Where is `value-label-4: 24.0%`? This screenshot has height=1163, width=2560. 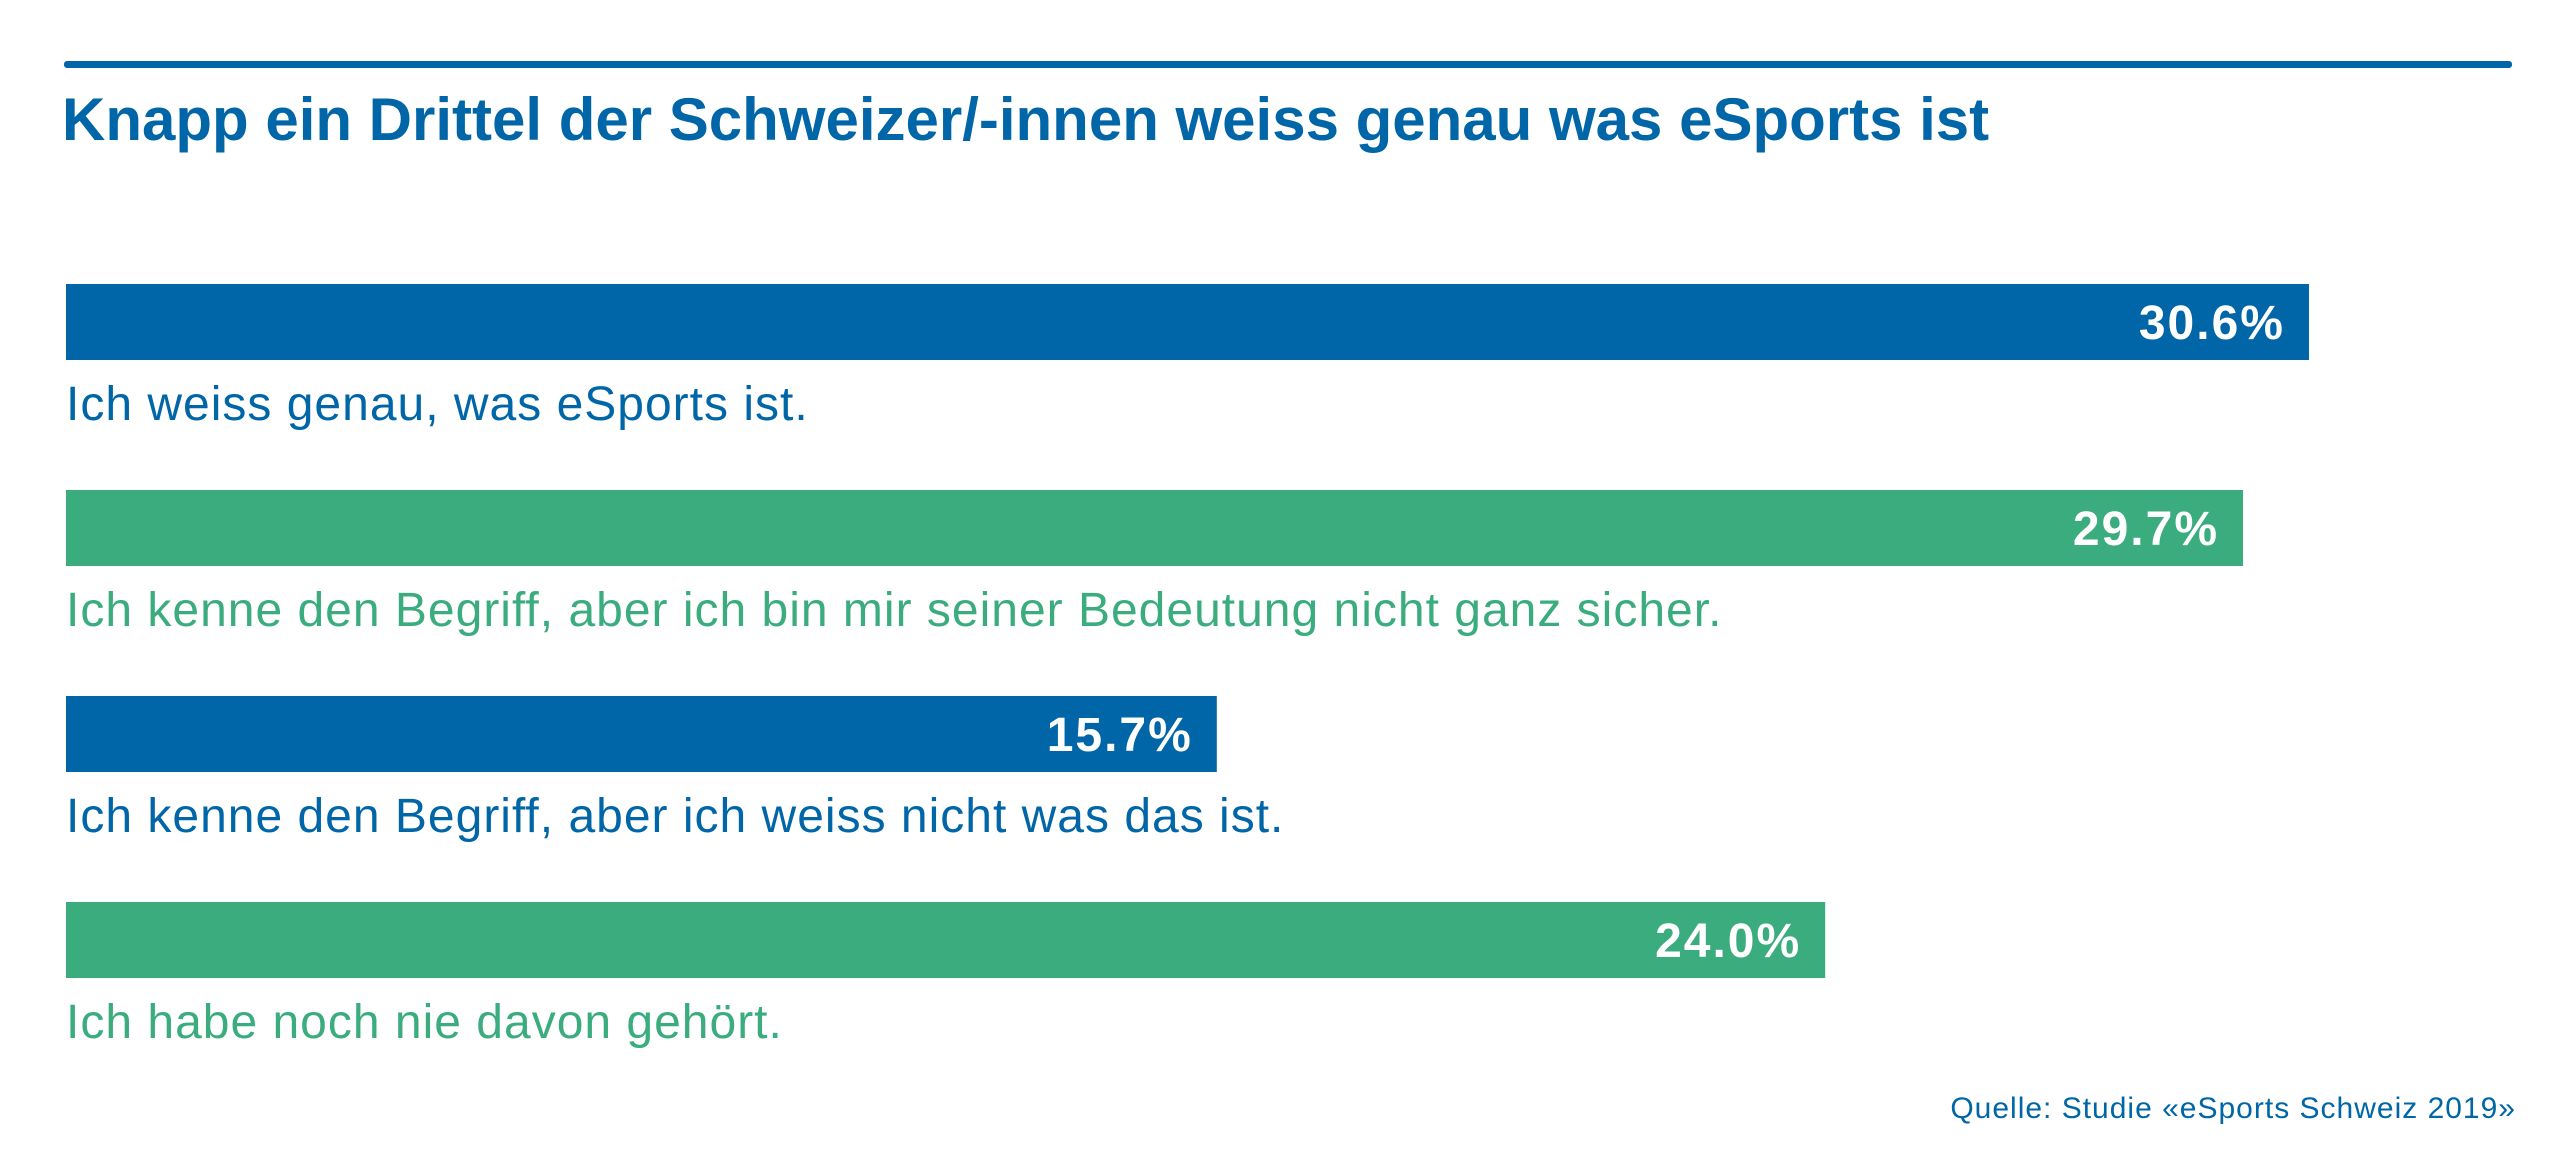 value-label-4: 24.0% is located at coordinates (1728, 941).